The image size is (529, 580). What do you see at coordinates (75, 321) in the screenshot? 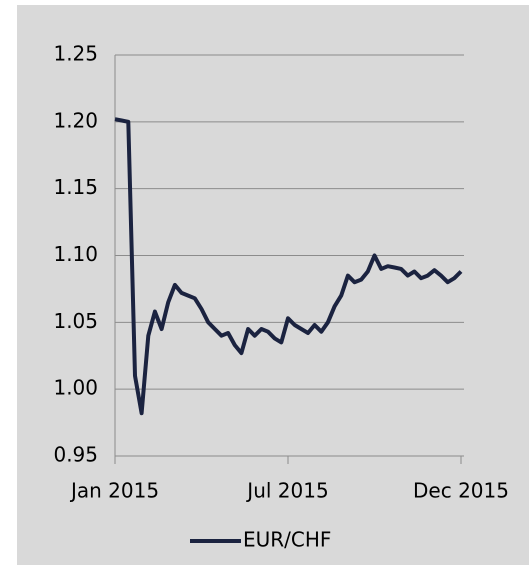
I see `y-tick-label: 1.05` at bounding box center [75, 321].